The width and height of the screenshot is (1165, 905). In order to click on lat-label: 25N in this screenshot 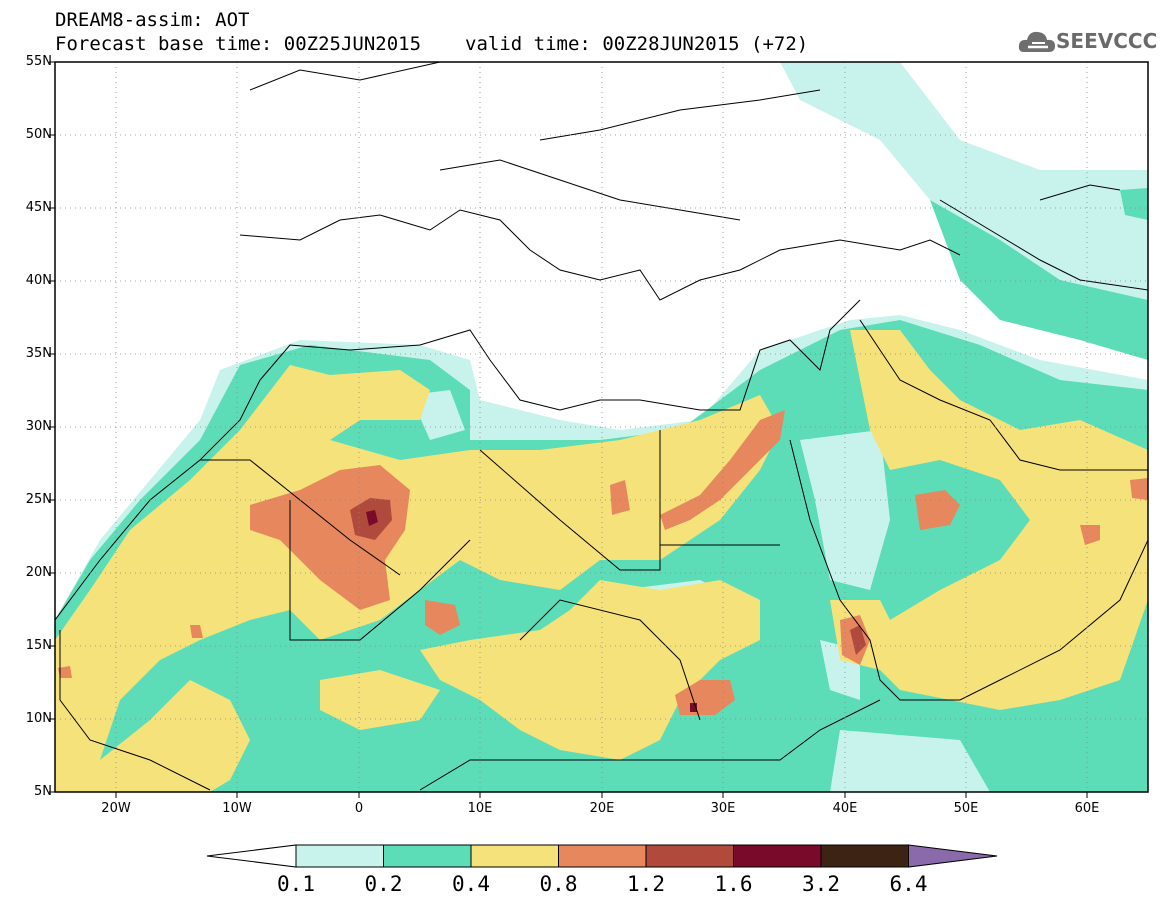, I will do `click(38, 499)`.